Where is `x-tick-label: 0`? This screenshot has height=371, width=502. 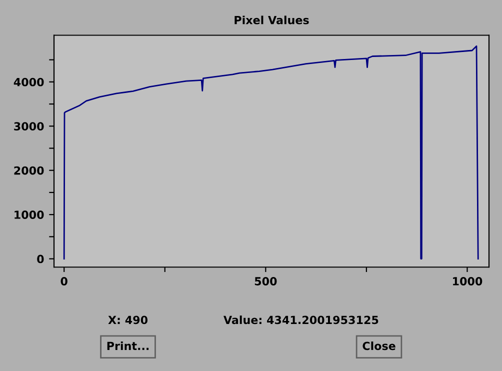 x-tick-label: 0 is located at coordinates (64, 281).